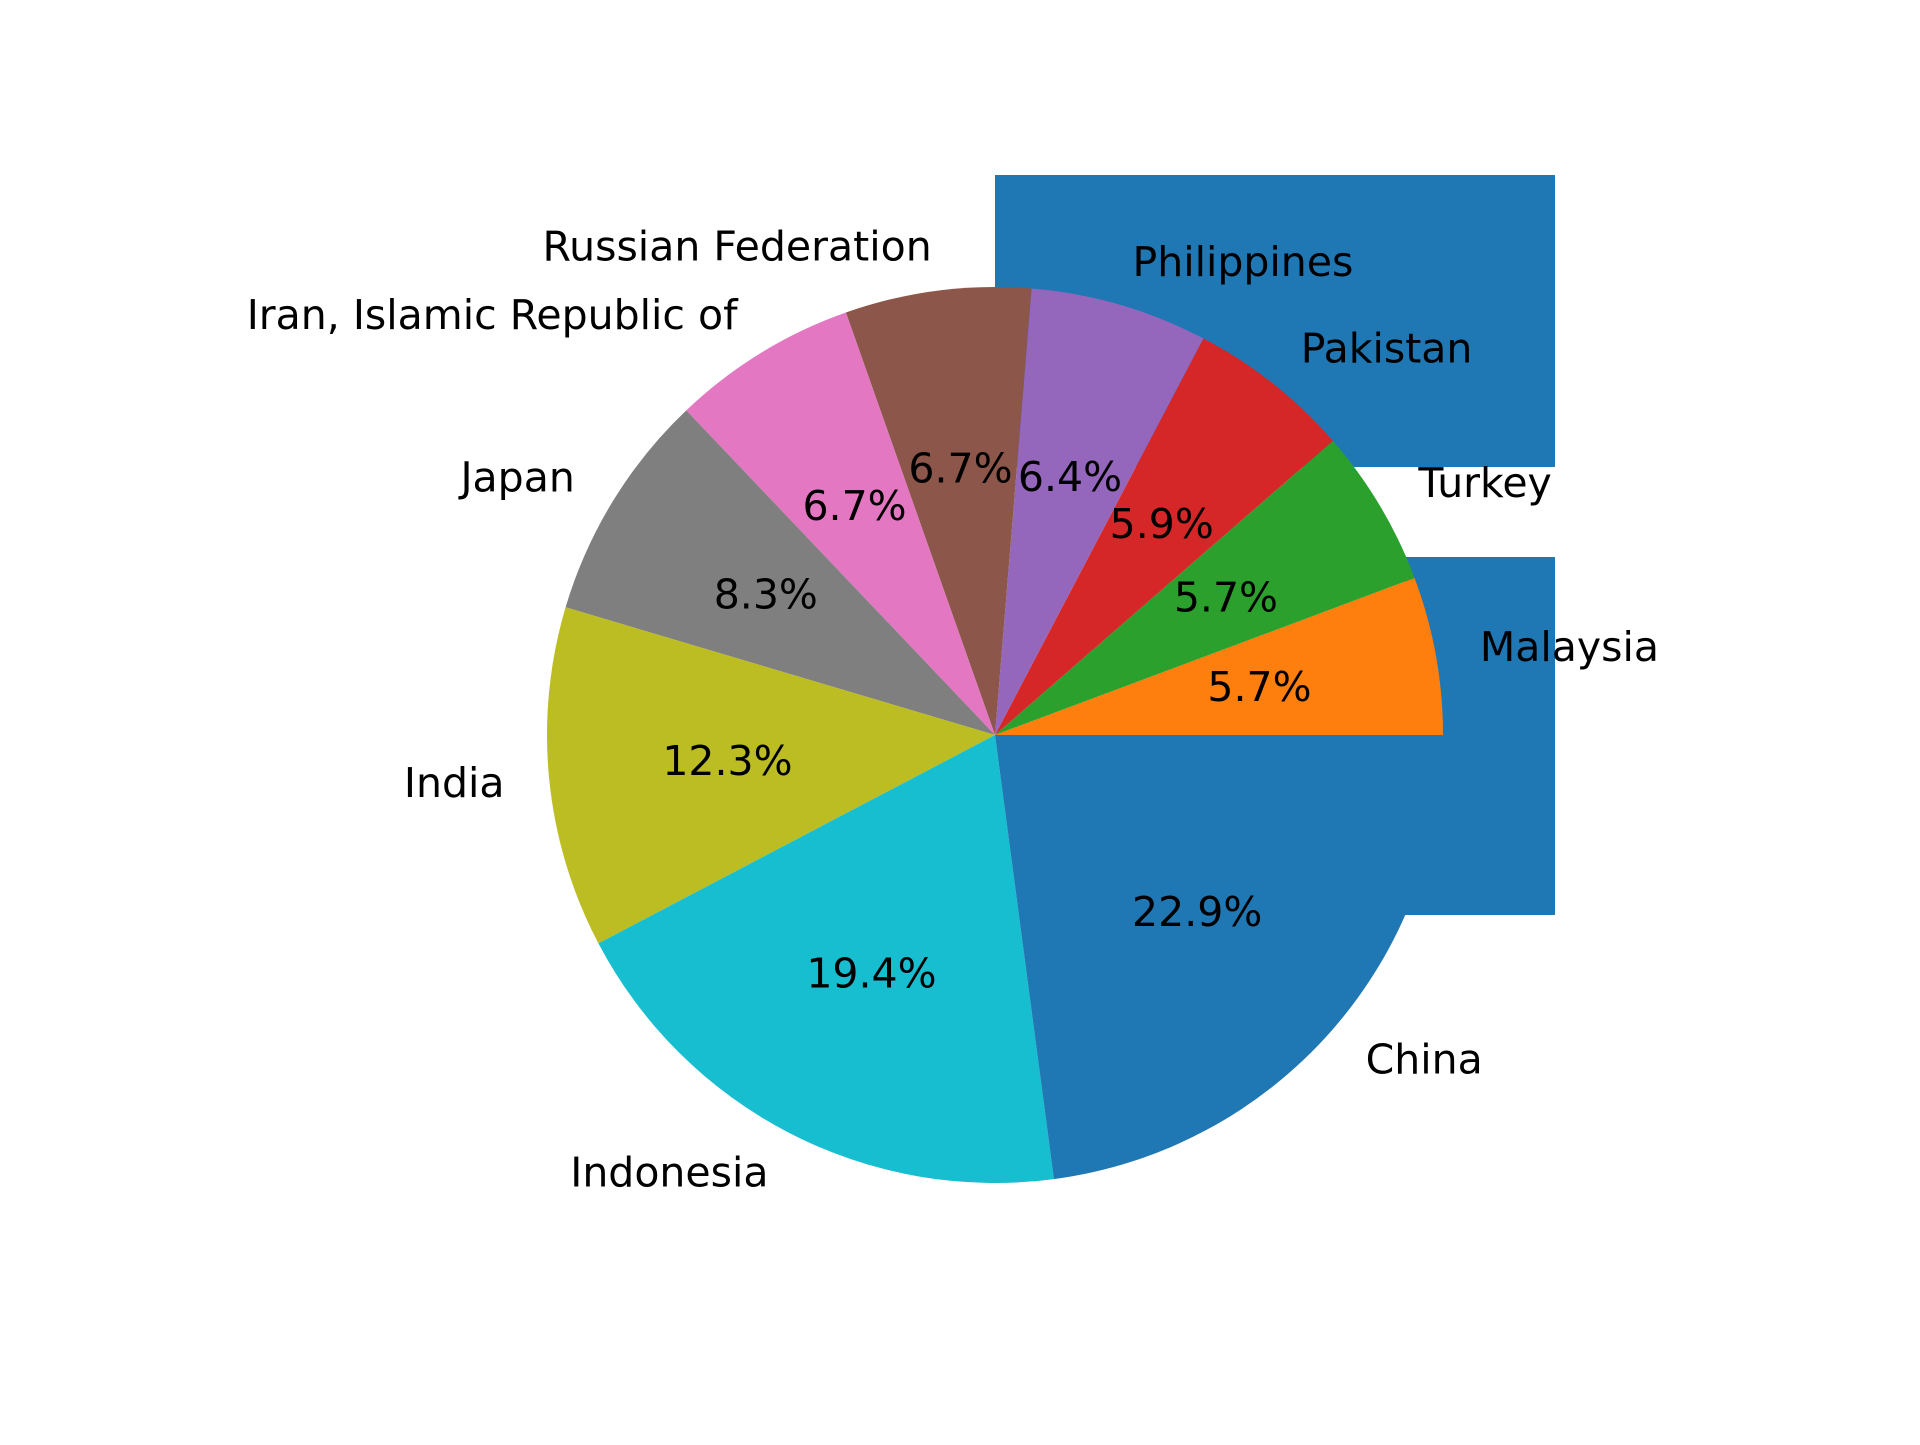  I want to click on slice-percent-label: 19.4%, so click(871, 974).